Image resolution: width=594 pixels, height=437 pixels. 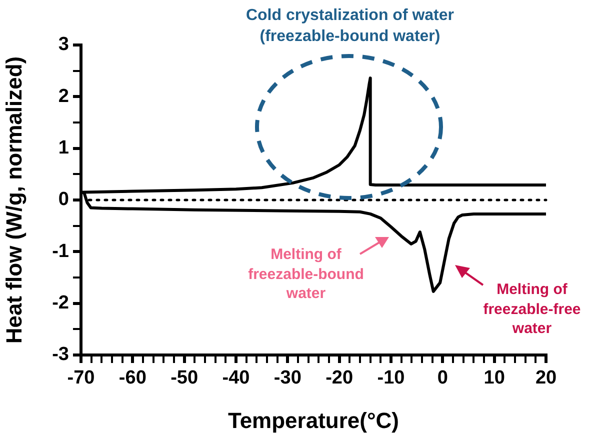 What do you see at coordinates (60, 355) in the screenshot?
I see `y-tick-label: -3` at bounding box center [60, 355].